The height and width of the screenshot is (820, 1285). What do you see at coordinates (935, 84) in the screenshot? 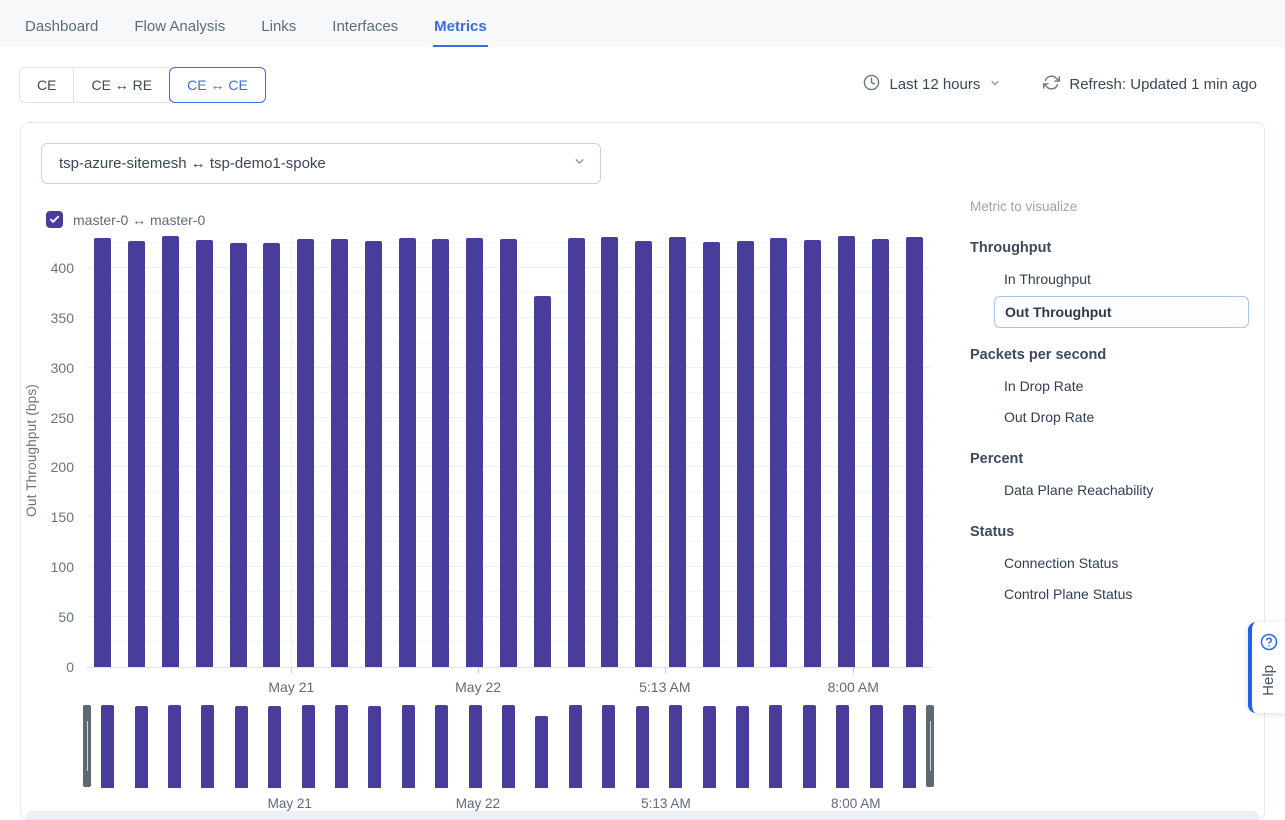
I see `time-range-label: Last 12 hours` at bounding box center [935, 84].